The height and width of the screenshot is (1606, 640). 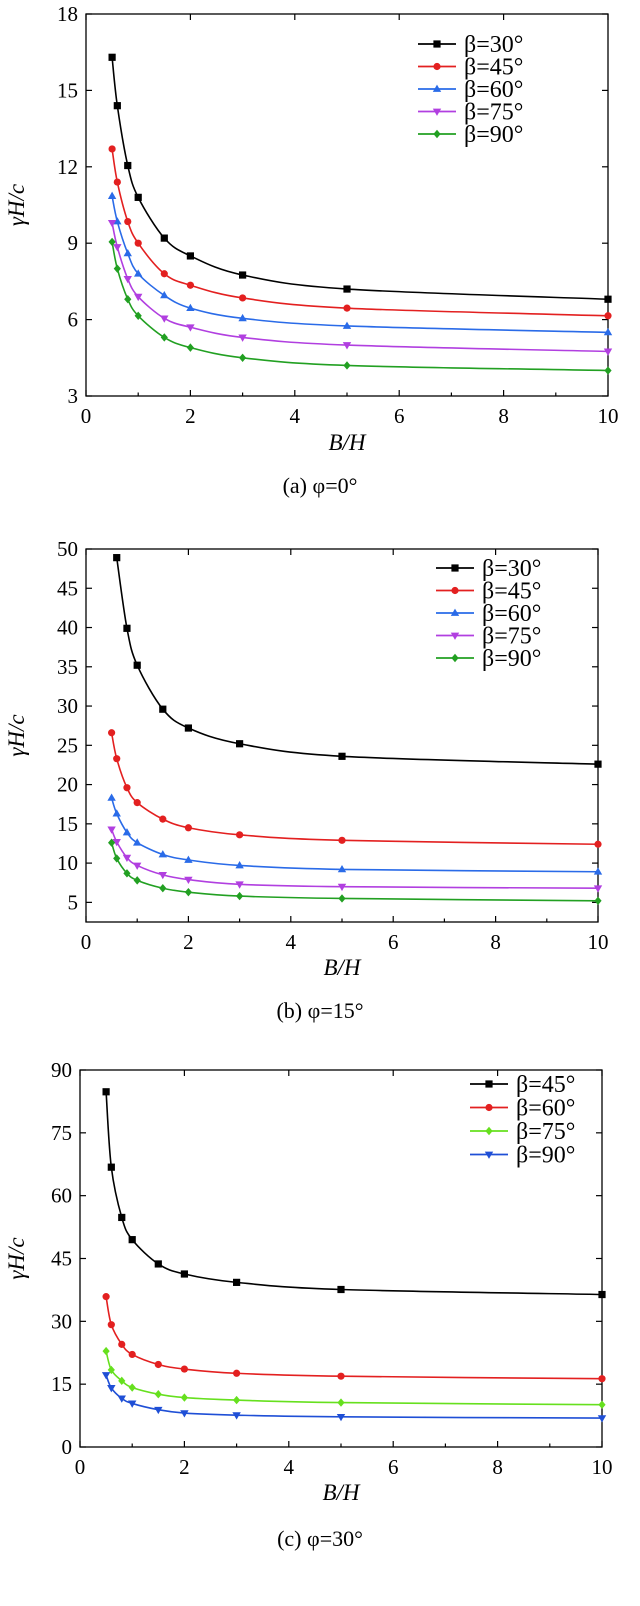 I want to click on y-tick-label: 25, so click(x=67, y=745).